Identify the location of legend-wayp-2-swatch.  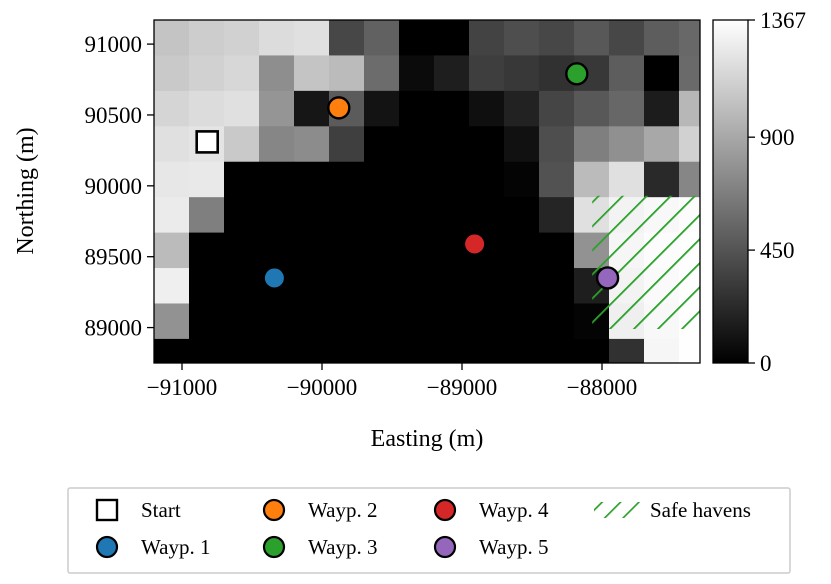
(274, 510).